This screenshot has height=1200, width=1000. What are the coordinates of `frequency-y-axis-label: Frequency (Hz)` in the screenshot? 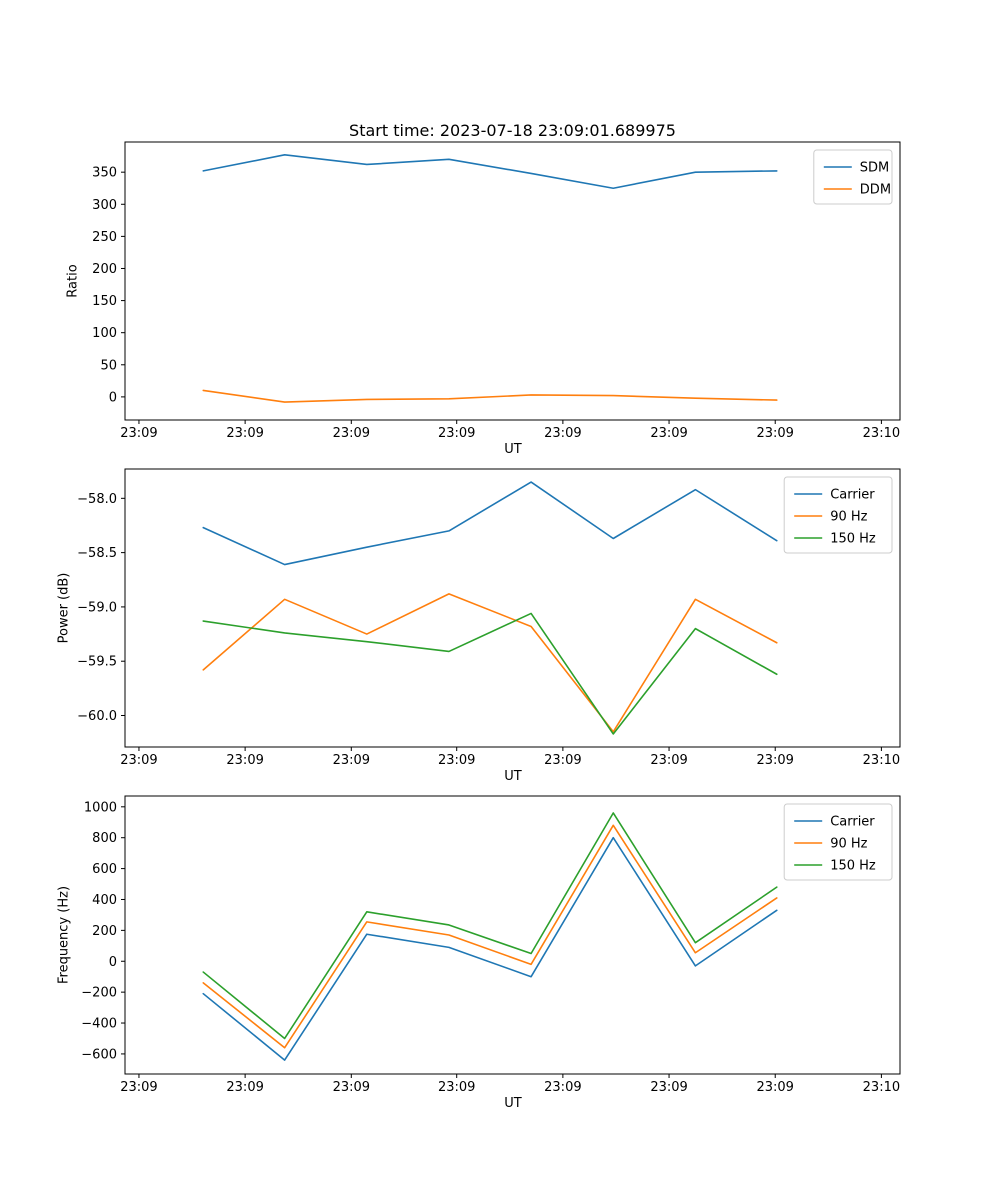 It's located at (64, 935).